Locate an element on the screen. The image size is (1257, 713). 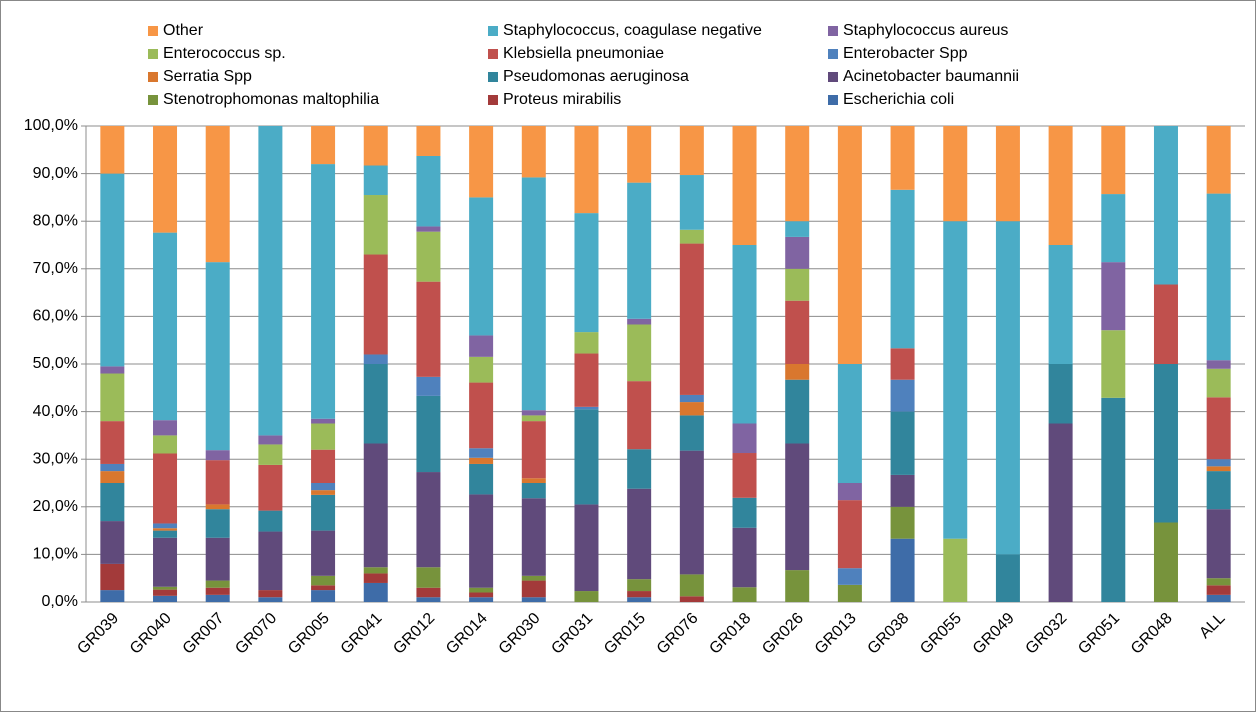
y-tick-label: 30,0% is located at coordinates (55, 458).